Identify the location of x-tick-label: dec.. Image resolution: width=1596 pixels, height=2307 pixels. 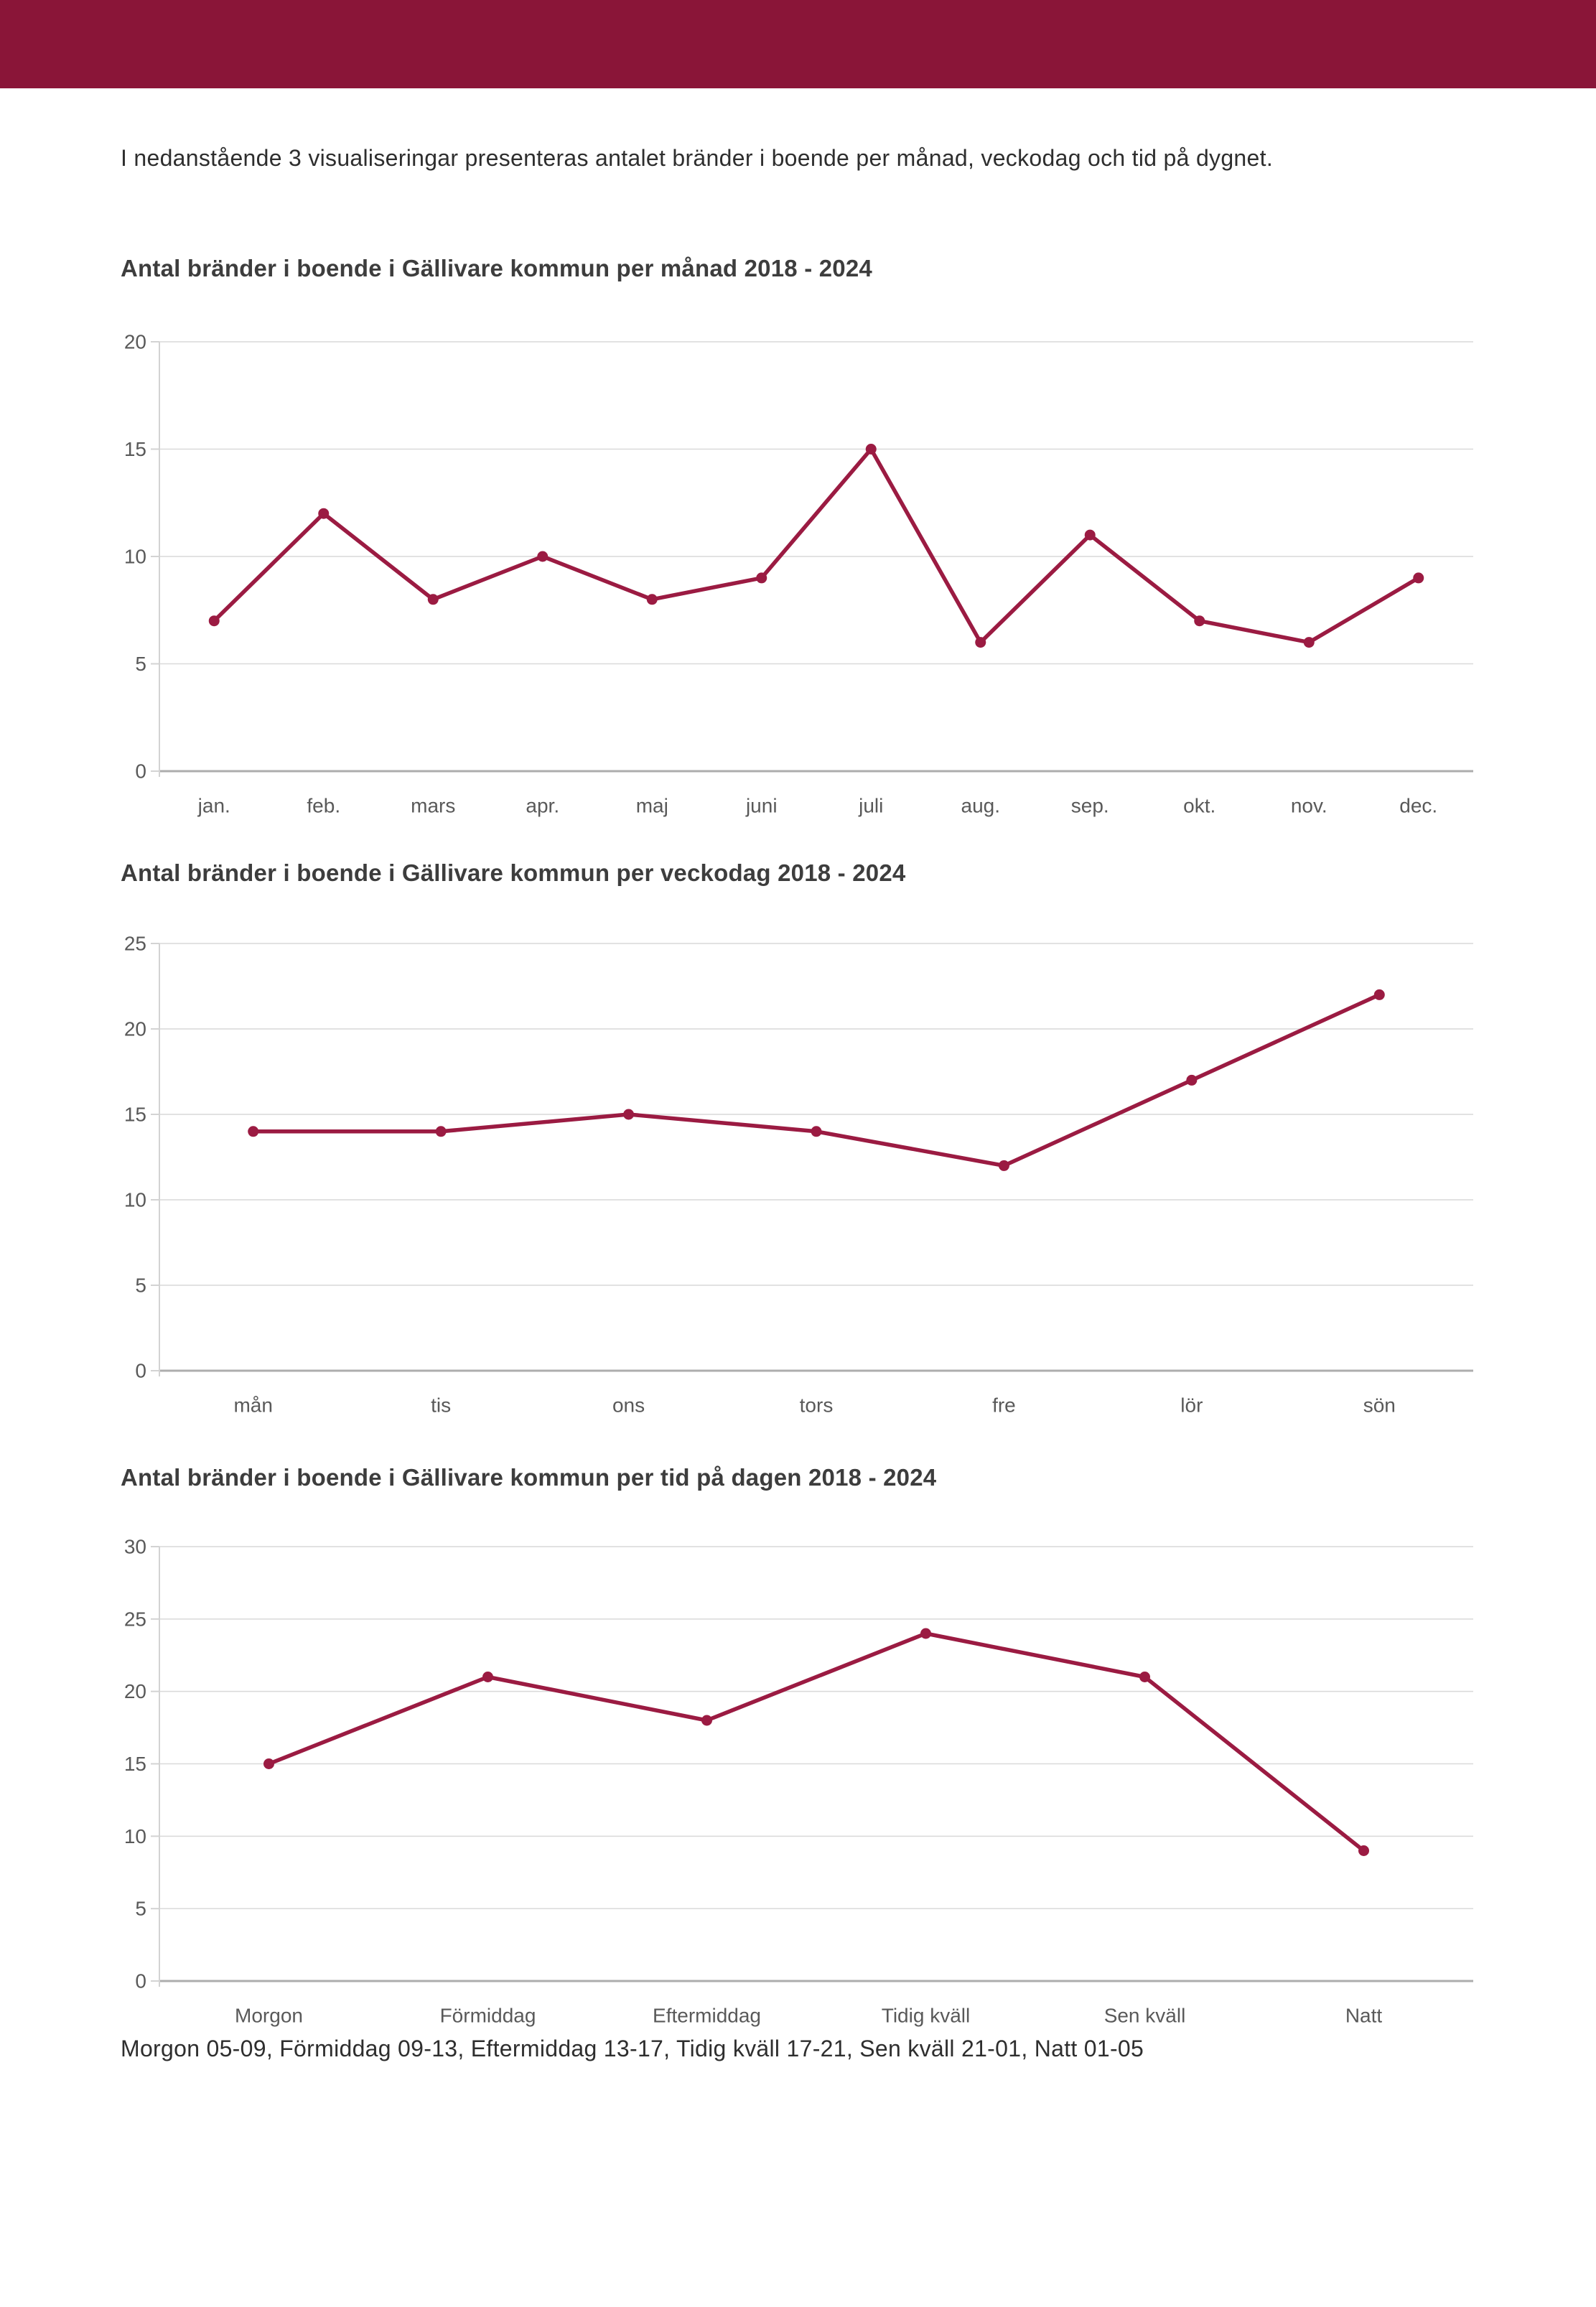
(1418, 805).